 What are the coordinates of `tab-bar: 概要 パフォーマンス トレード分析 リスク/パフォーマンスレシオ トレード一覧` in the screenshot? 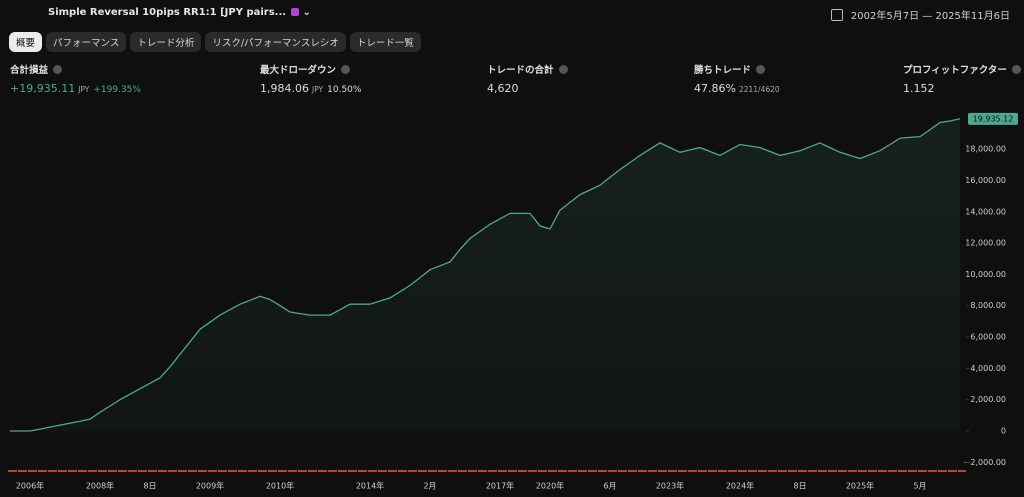 It's located at (215, 42).